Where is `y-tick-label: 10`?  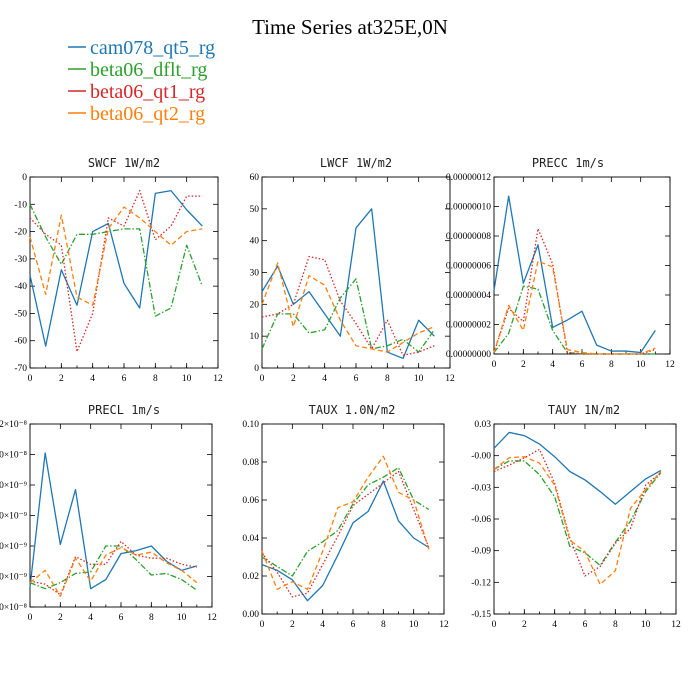
y-tick-label: 10 is located at coordinates (255, 337).